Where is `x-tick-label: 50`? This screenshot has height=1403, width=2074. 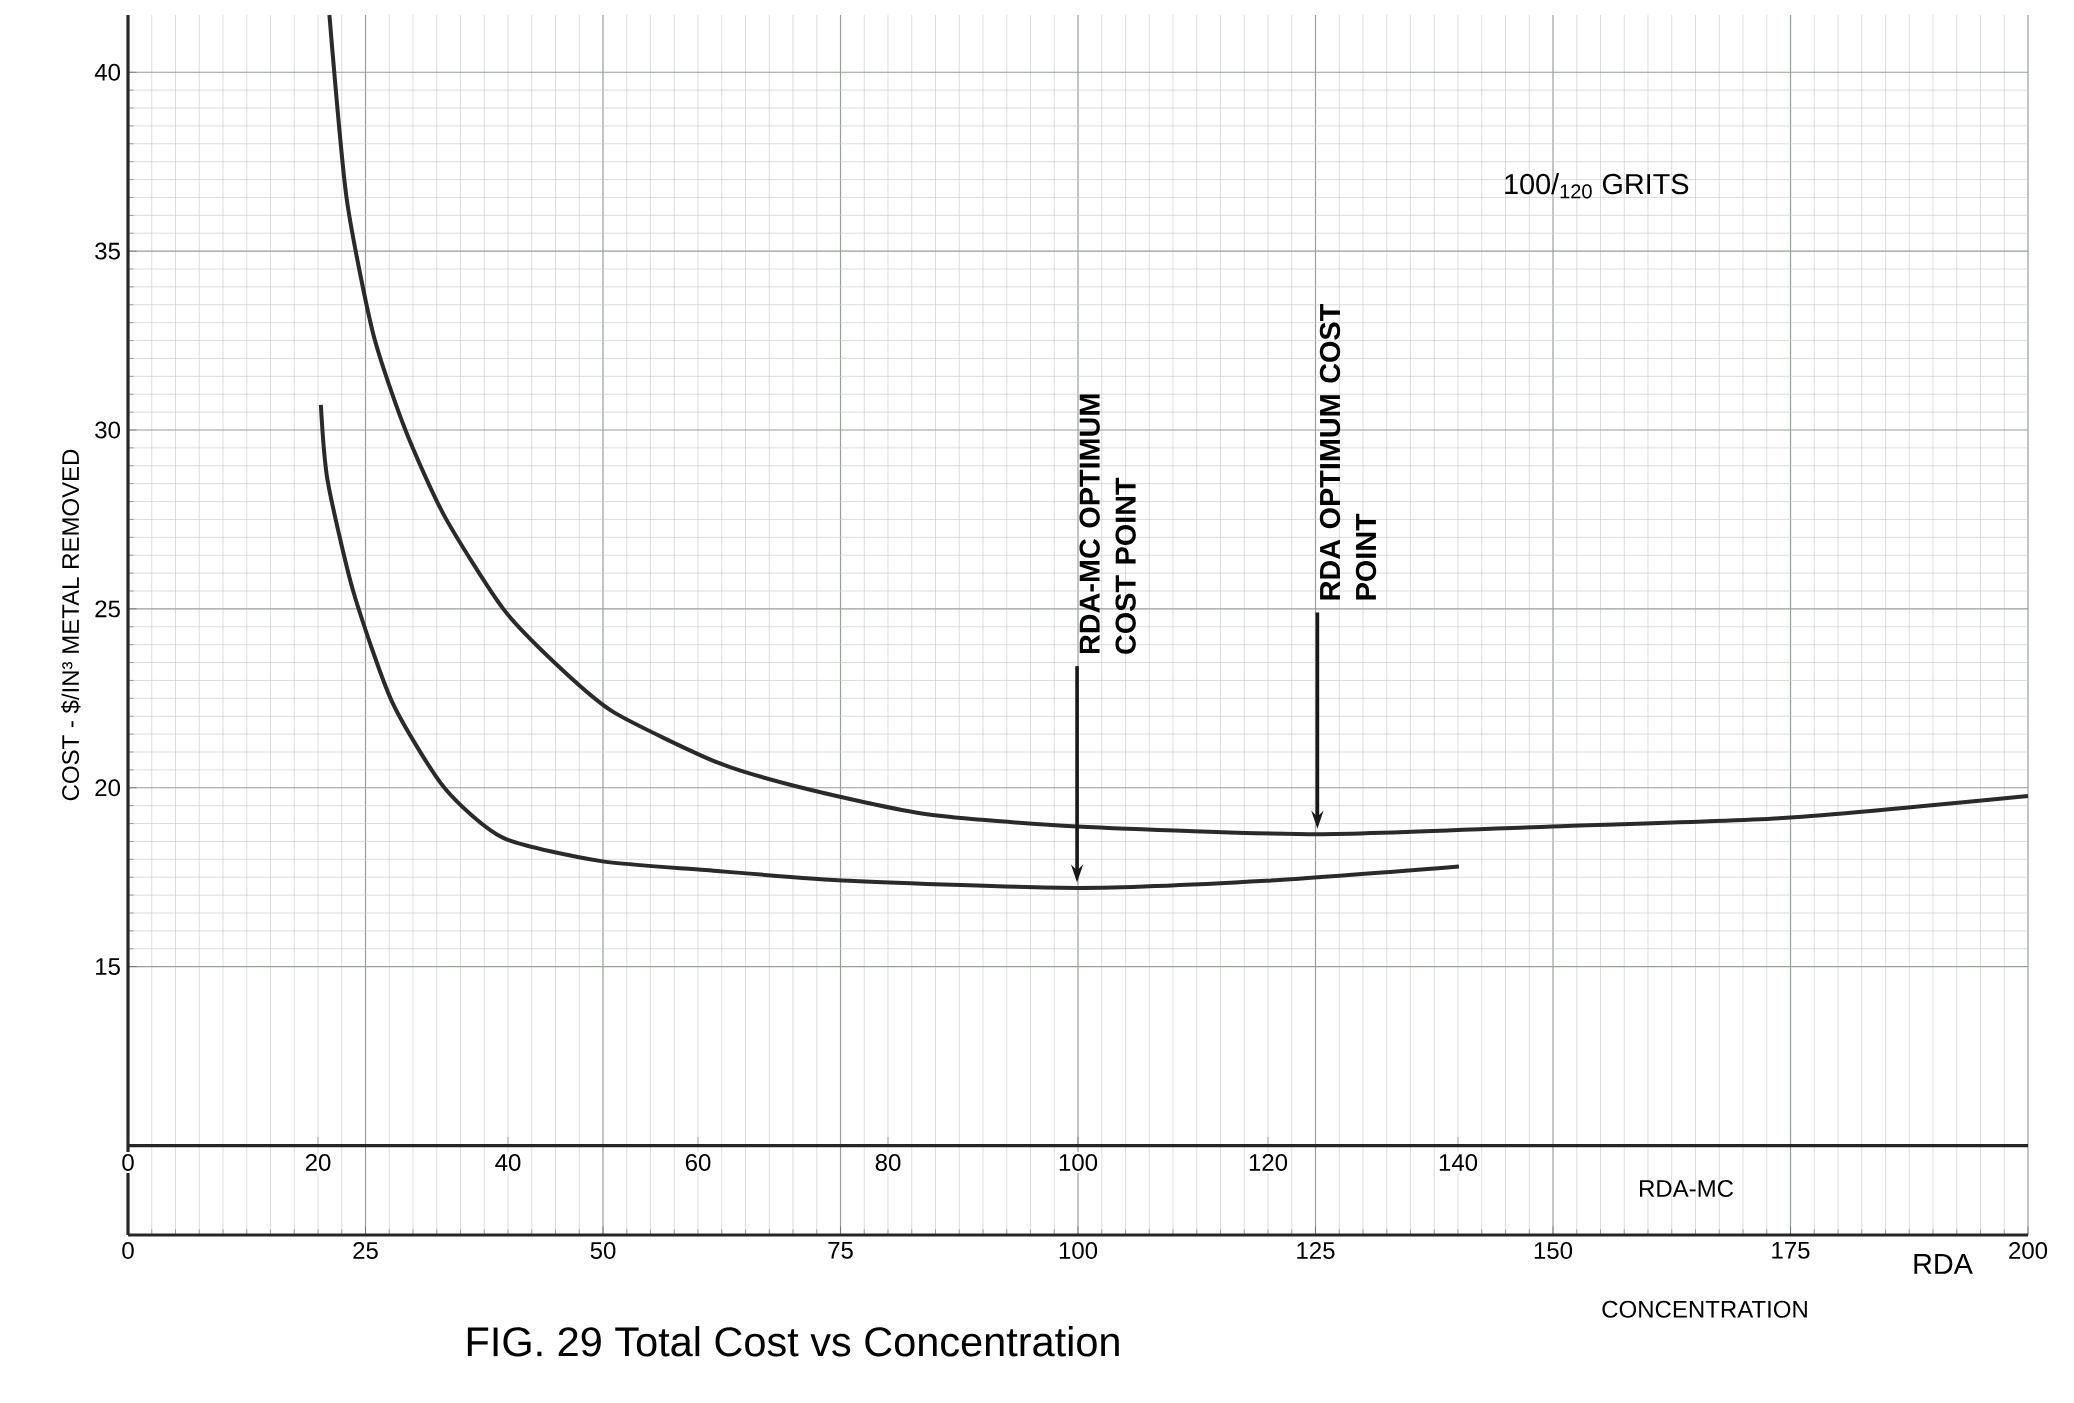 x-tick-label: 50 is located at coordinates (603, 1251).